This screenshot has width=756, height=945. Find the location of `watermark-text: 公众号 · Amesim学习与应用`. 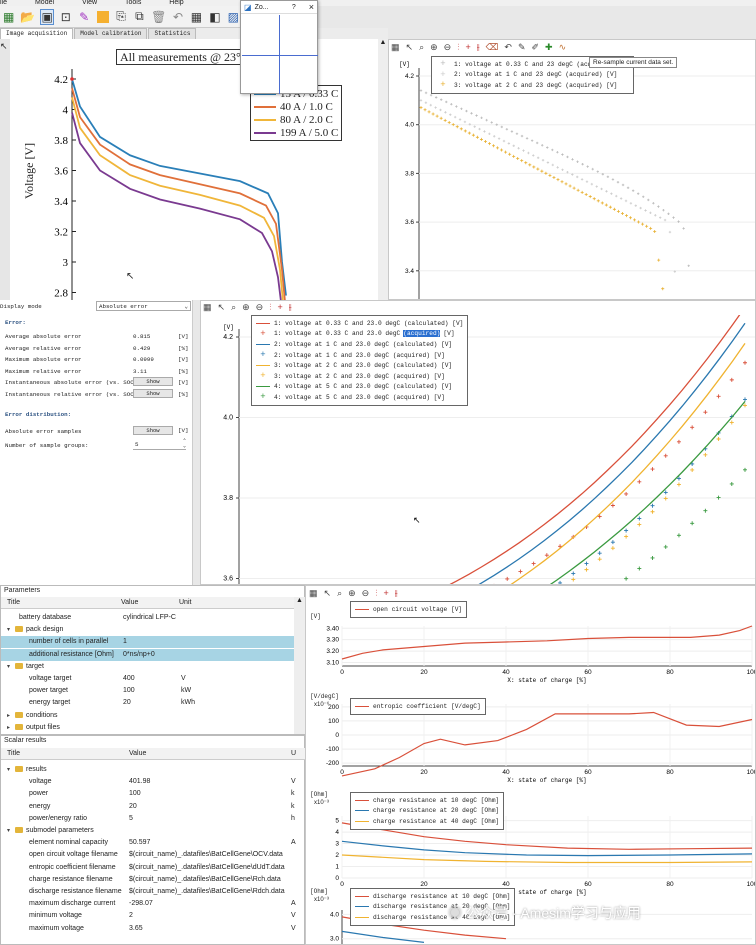

watermark-text: 公众号 · Amesim学习与应用 is located at coordinates (553, 913).